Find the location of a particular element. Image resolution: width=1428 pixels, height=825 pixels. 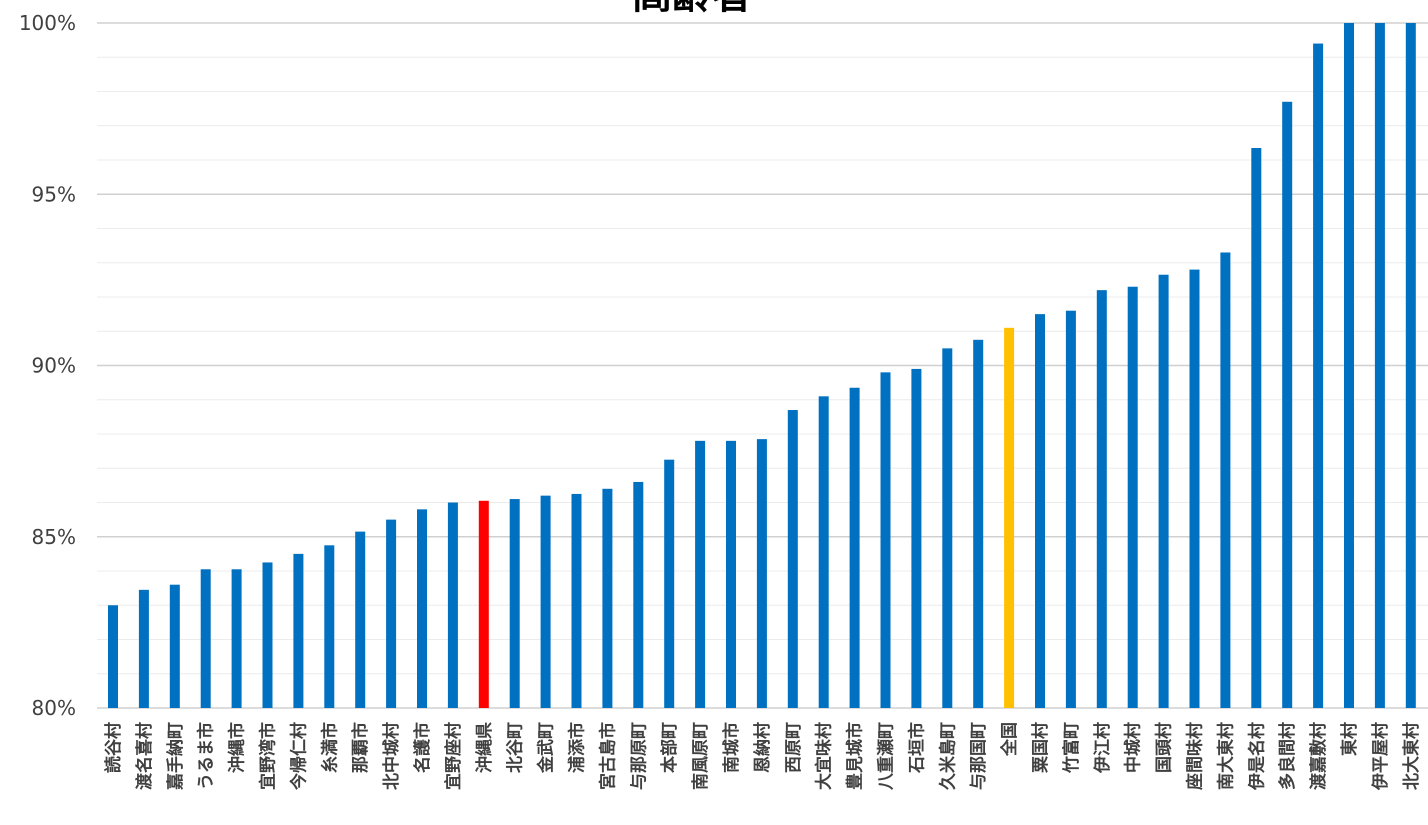

x-tick-label: 国頭村 is located at coordinates (1164, 747).